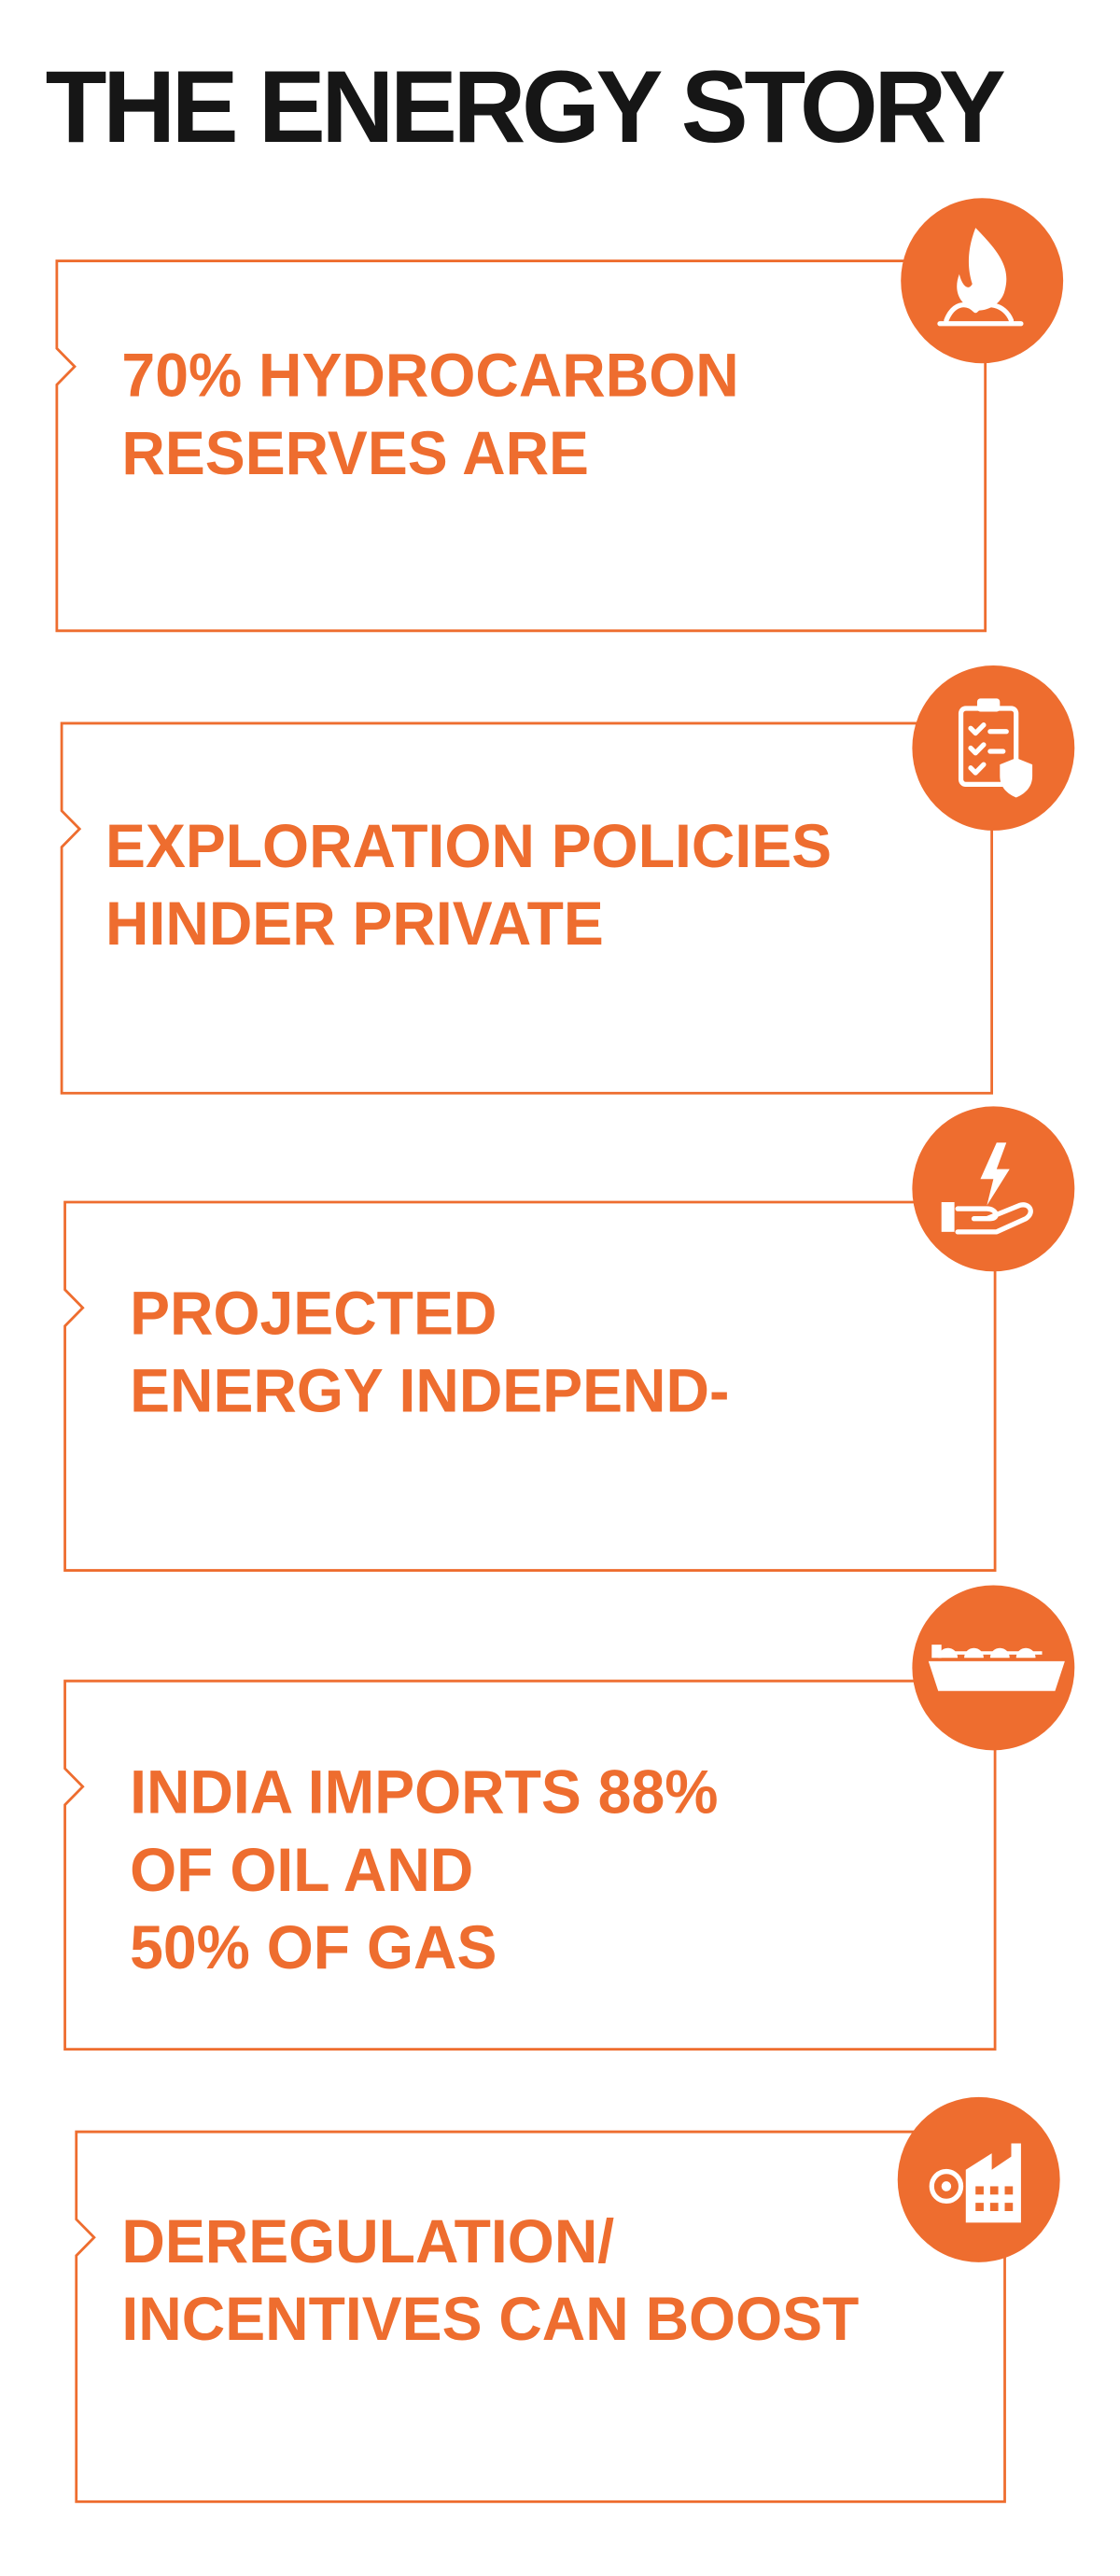 The image size is (1120, 2576). Describe the element at coordinates (429, 1390) in the screenshot. I see `card-text: ENERGY INDEPEND-` at that location.